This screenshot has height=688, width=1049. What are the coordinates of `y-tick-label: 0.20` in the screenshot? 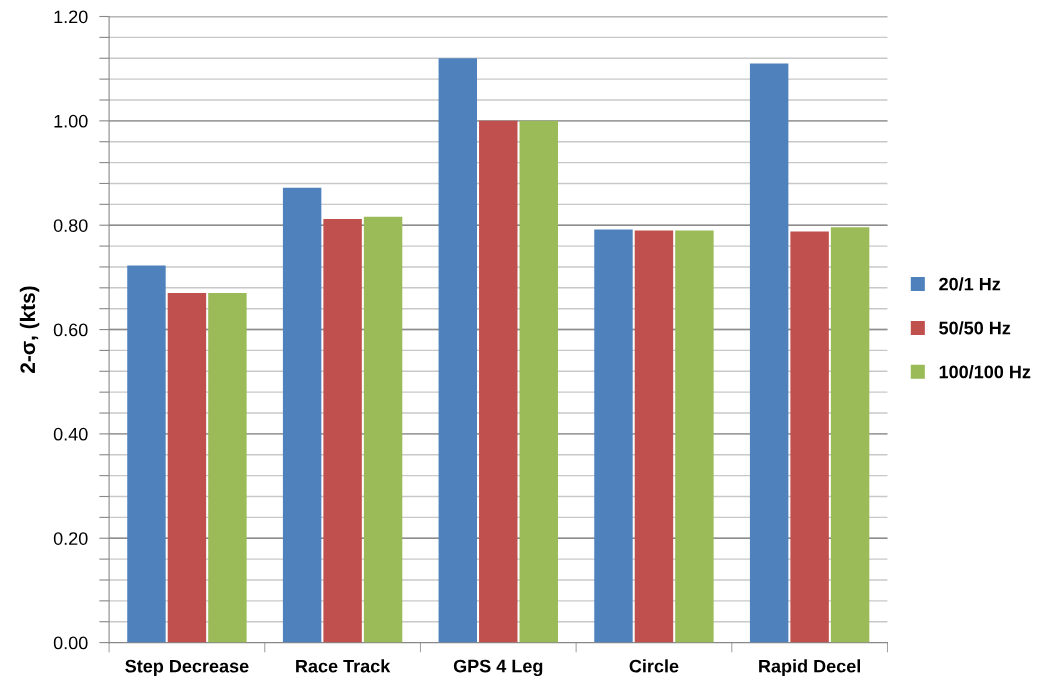 It's located at (70, 538).